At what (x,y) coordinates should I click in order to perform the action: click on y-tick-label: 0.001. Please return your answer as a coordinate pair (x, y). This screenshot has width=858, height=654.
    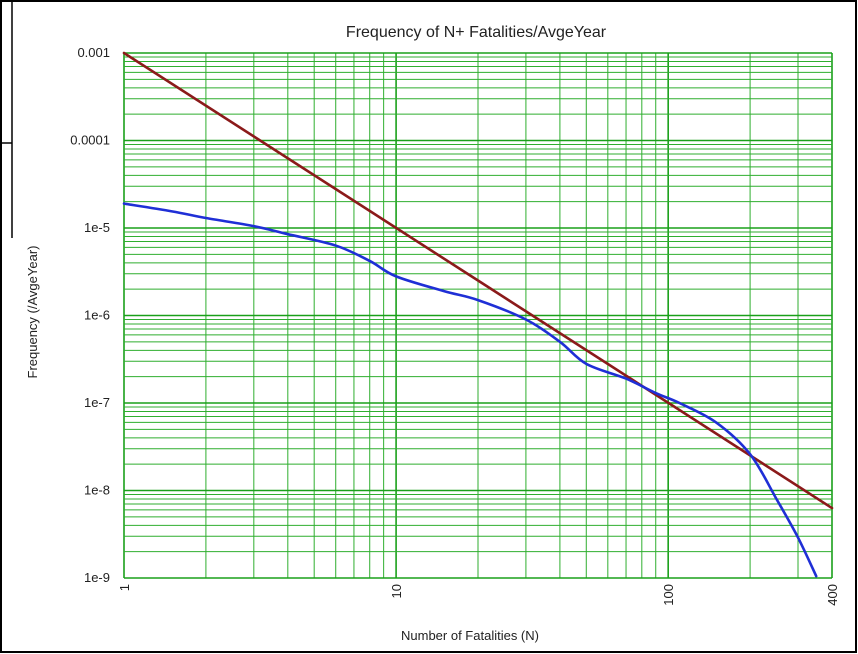
    Looking at the image, I should click on (93, 52).